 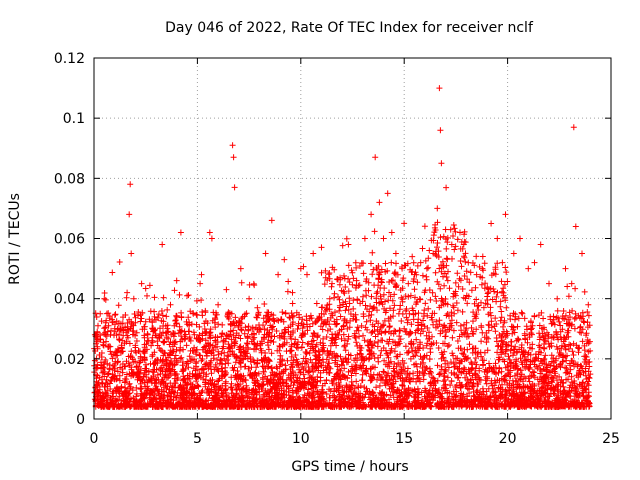 What do you see at coordinates (15, 239) in the screenshot?
I see `y-axis-label: ROTI / TECUs` at bounding box center [15, 239].